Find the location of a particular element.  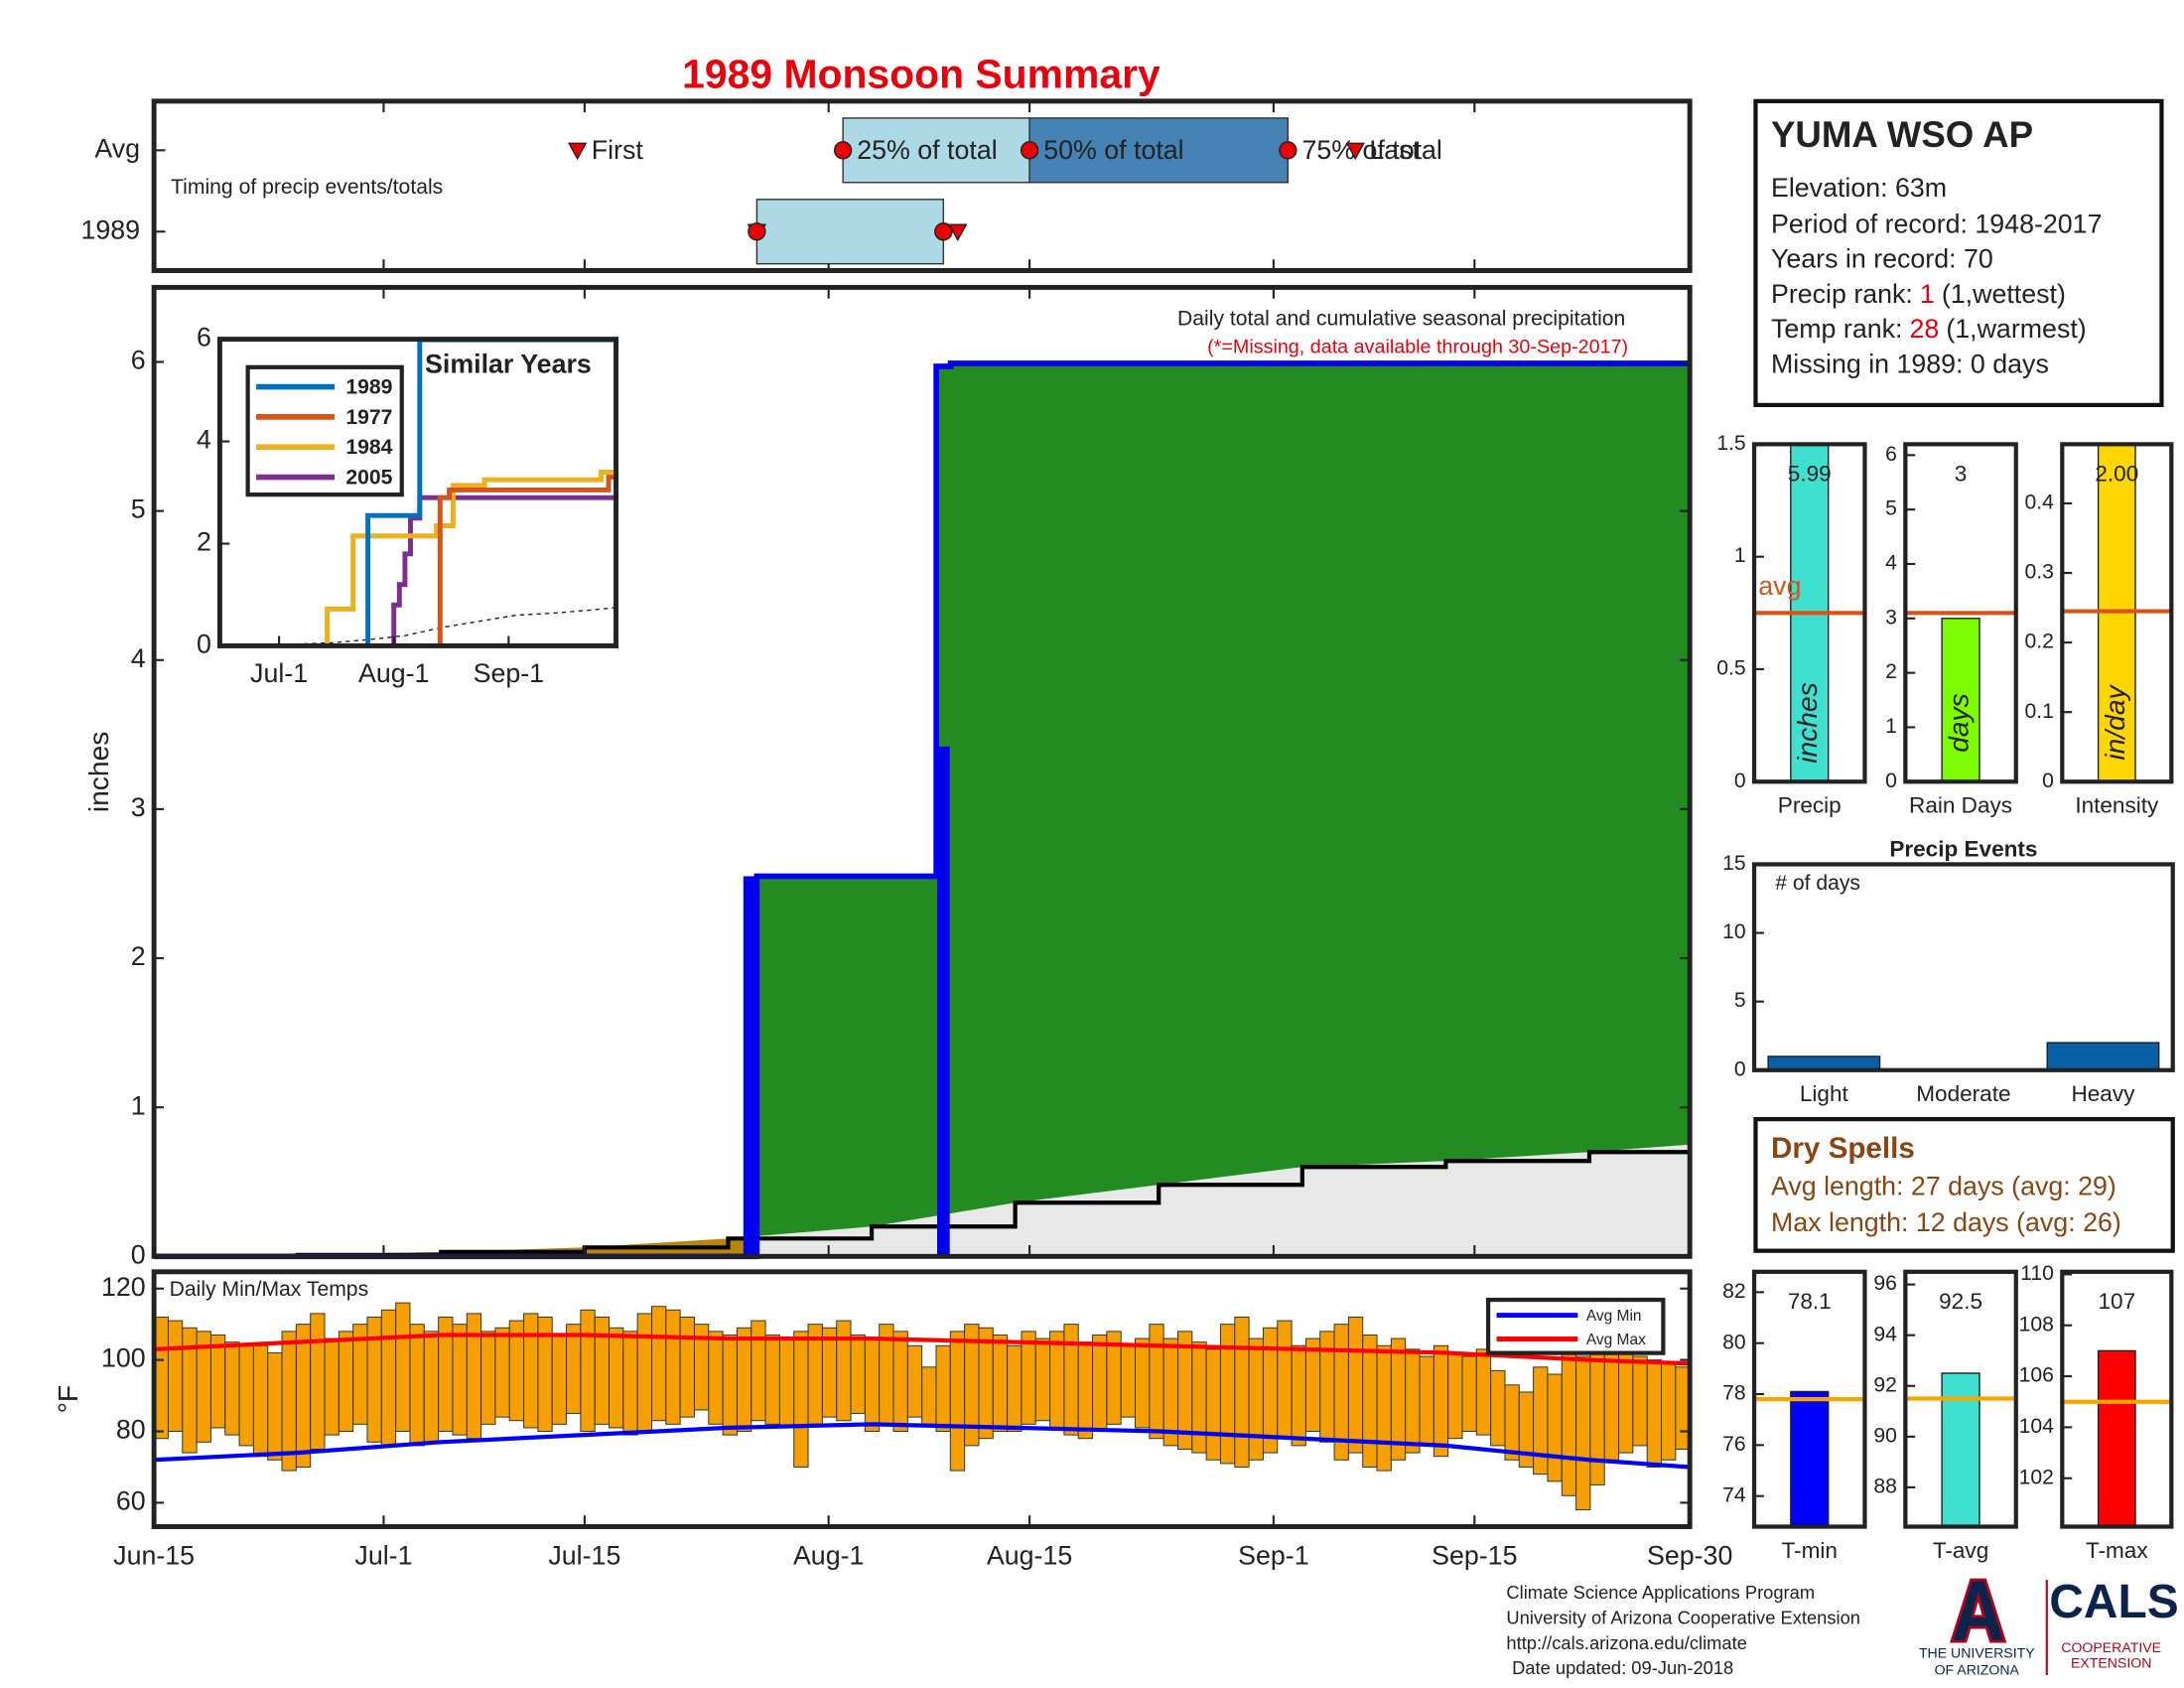

legend-box is located at coordinates (1575, 1326).